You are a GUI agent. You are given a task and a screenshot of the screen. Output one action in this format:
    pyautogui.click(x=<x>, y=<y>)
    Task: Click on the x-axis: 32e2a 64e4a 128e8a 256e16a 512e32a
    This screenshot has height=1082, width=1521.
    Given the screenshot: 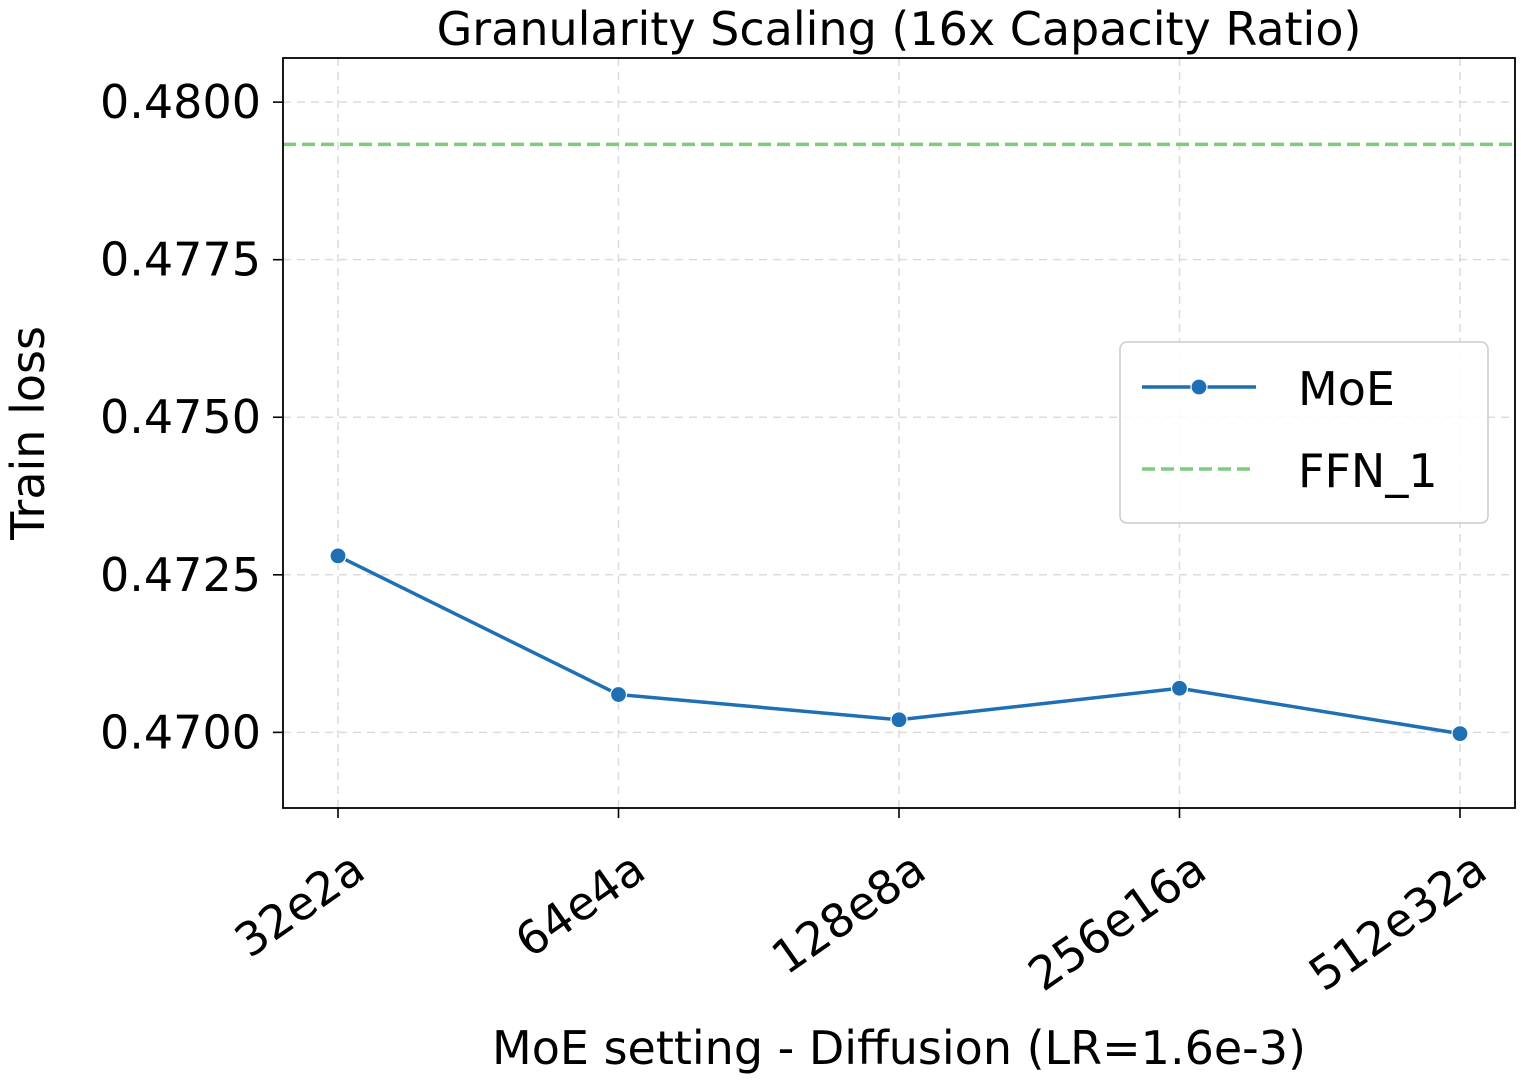 What is the action you would take?
    pyautogui.click(x=860, y=905)
    